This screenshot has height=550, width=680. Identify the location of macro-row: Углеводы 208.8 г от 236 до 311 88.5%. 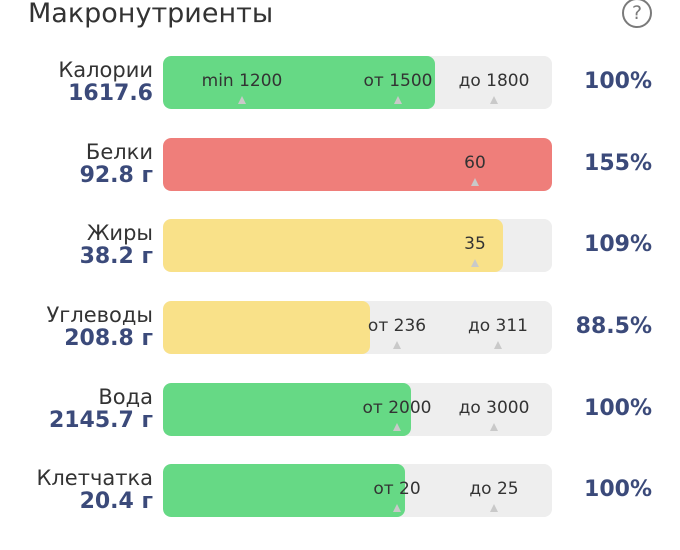
(340, 327).